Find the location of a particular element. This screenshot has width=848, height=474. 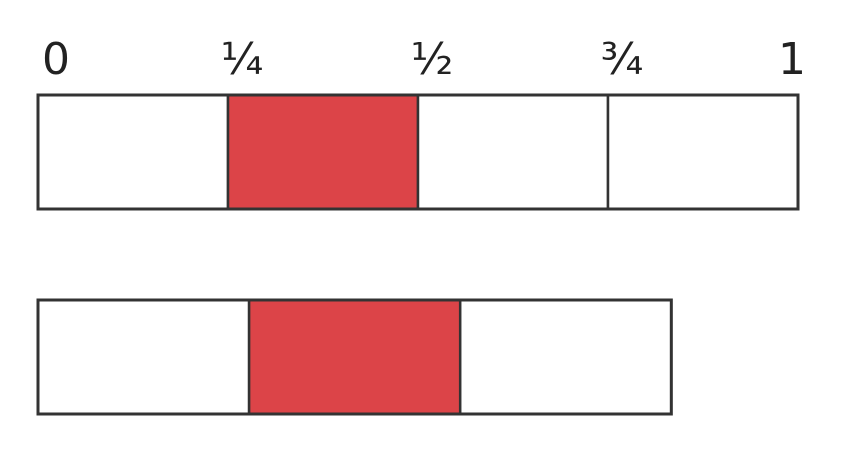

label-one-quarter: ¼ is located at coordinates (242, 59).